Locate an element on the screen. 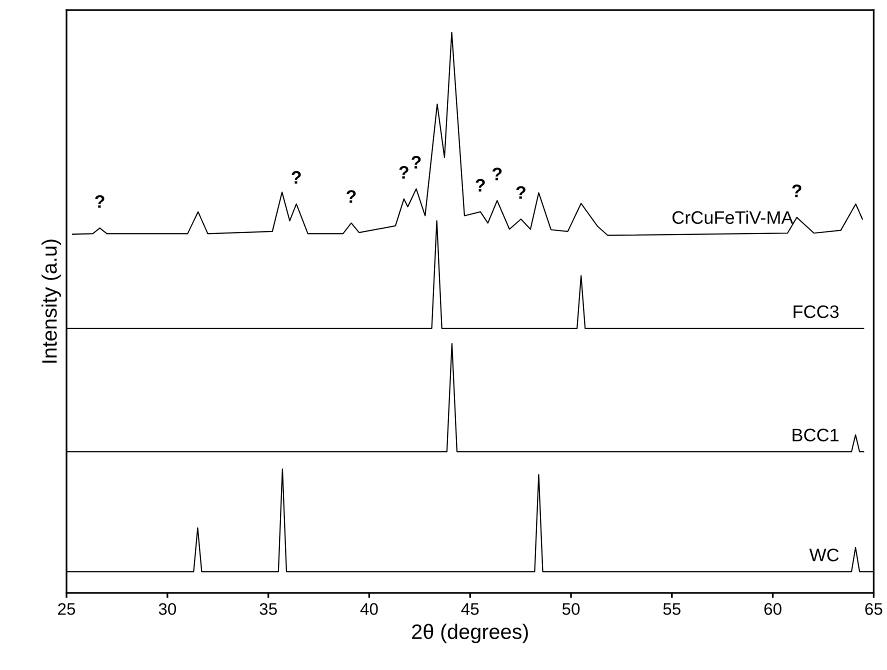 The width and height of the screenshot is (887, 670). x-tick-label: 55 is located at coordinates (671, 609).